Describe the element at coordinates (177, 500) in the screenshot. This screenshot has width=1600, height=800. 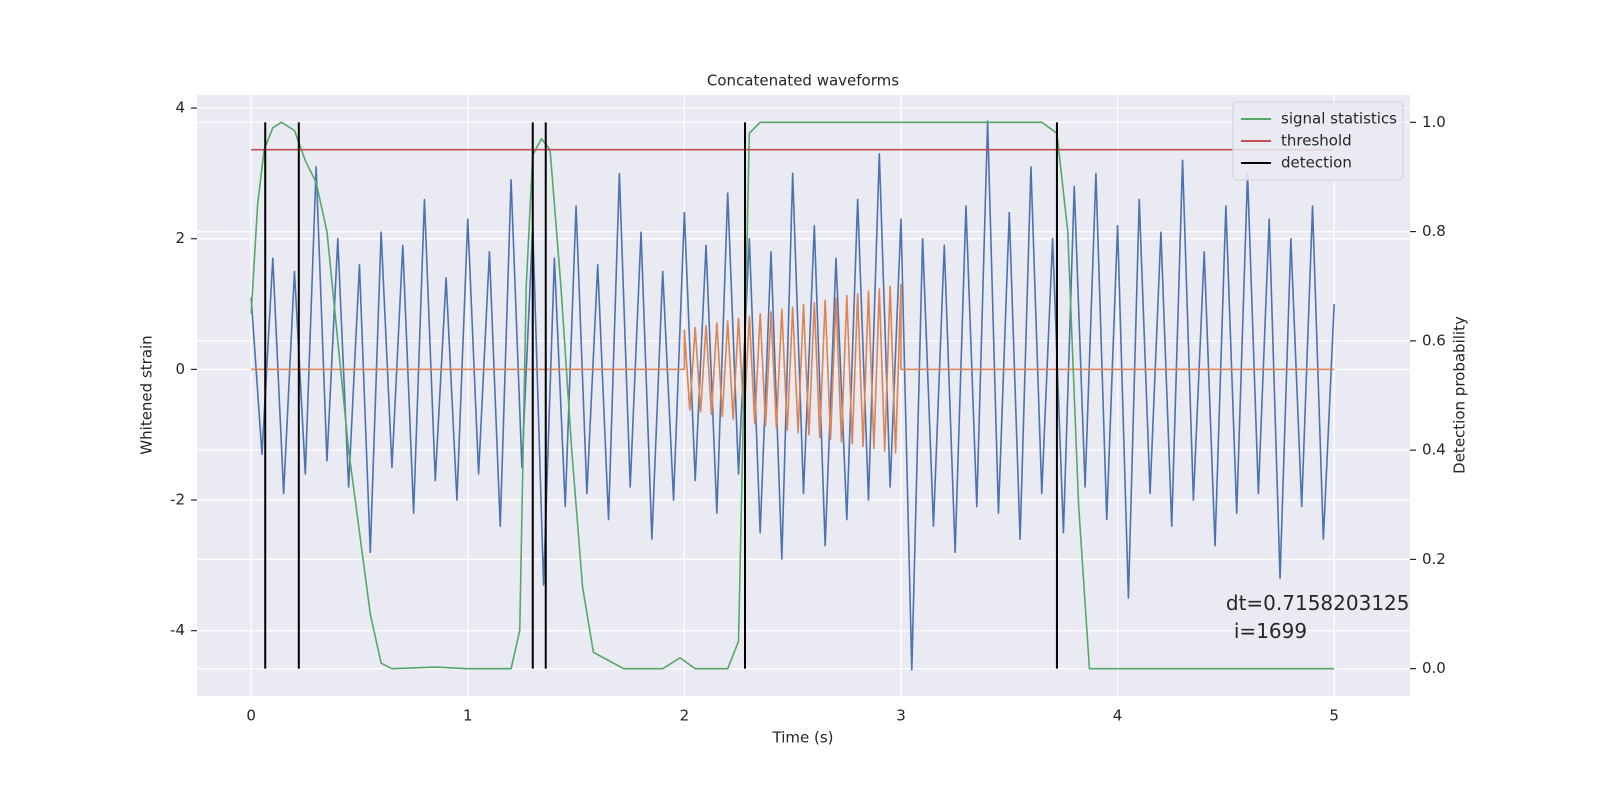
I see `y-tick-label: -2` at that location.